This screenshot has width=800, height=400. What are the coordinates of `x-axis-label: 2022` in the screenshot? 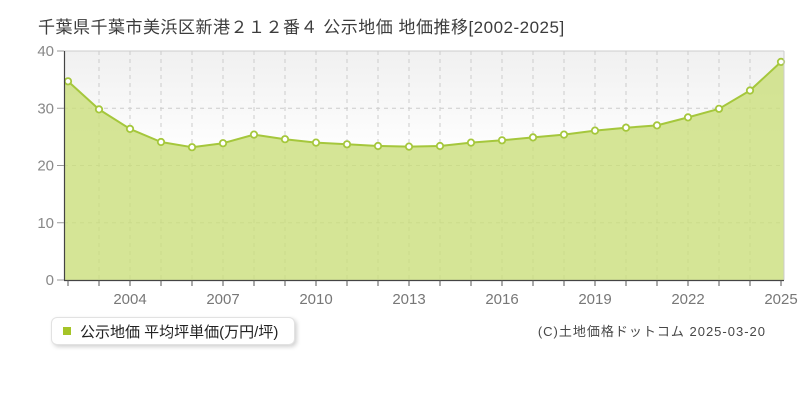 It's located at (687, 299).